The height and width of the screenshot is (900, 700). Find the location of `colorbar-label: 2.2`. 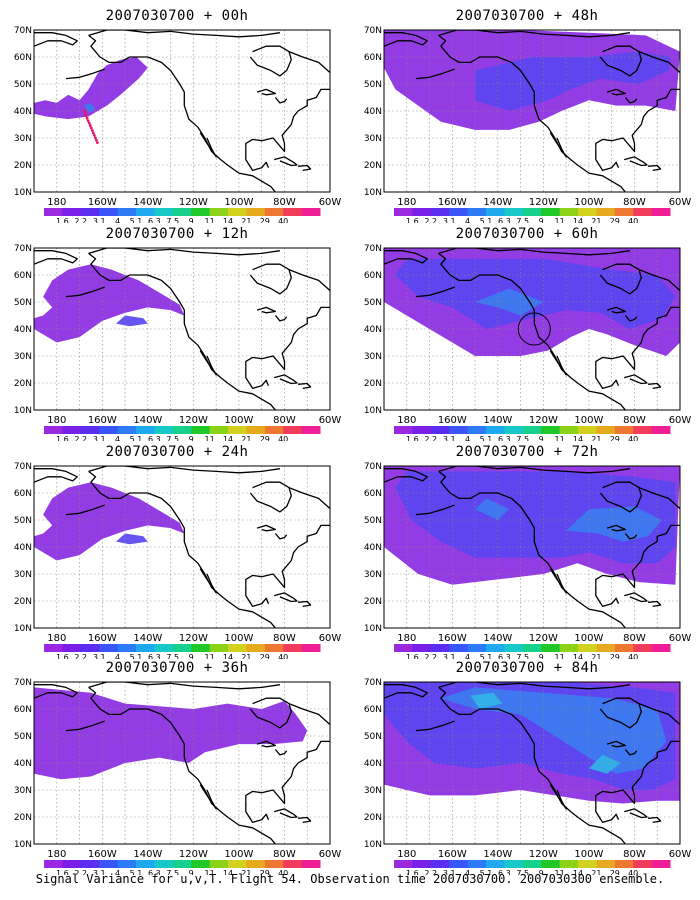

colorbar-label: 2.2 is located at coordinates (430, 872).